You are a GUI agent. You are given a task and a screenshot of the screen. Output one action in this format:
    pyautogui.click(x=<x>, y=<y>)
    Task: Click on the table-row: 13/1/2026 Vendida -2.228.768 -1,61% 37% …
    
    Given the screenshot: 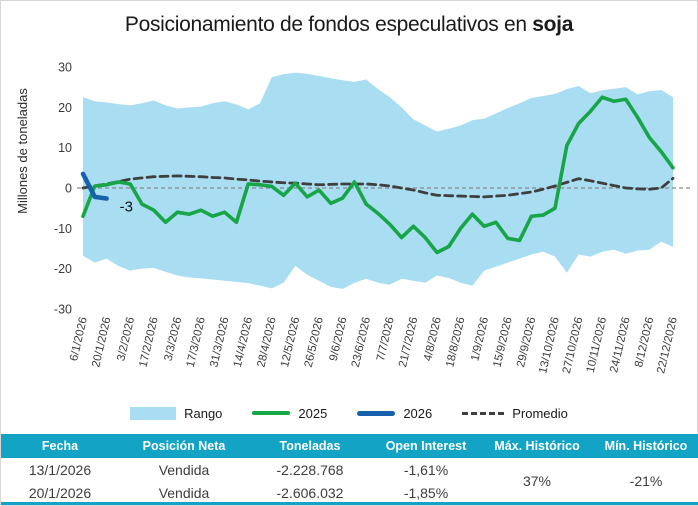 What is the action you would take?
    pyautogui.click(x=349, y=481)
    